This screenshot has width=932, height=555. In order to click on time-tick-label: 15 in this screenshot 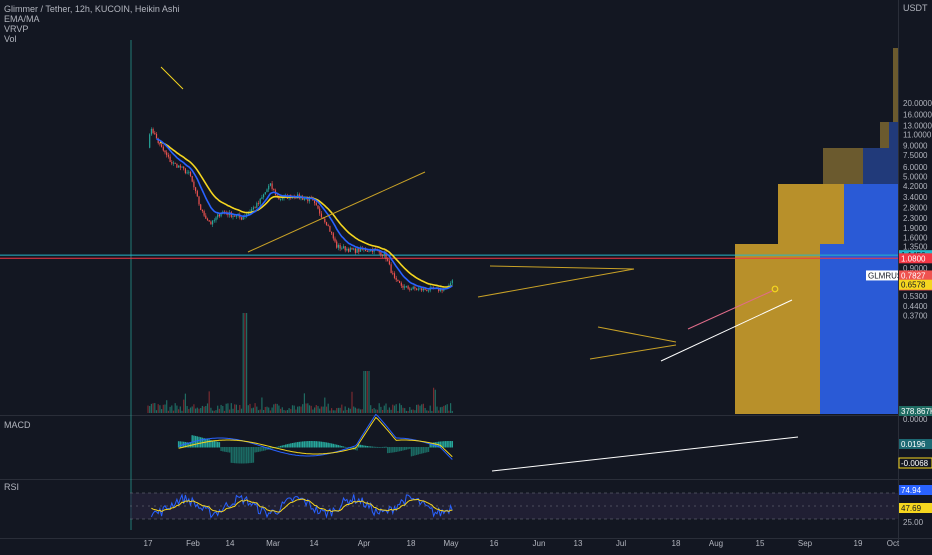, I will do `click(760, 543)`.